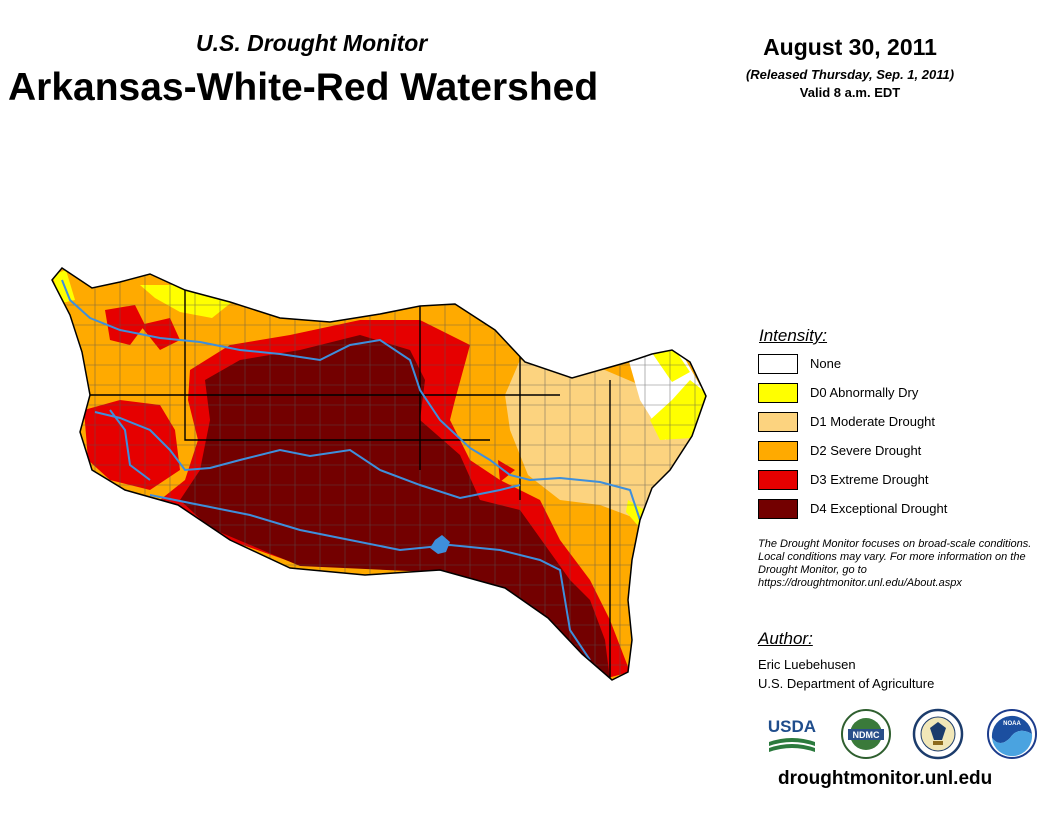  Describe the element at coordinates (807, 664) in the screenshot. I see `author-name: Eric Luebehusen` at that location.